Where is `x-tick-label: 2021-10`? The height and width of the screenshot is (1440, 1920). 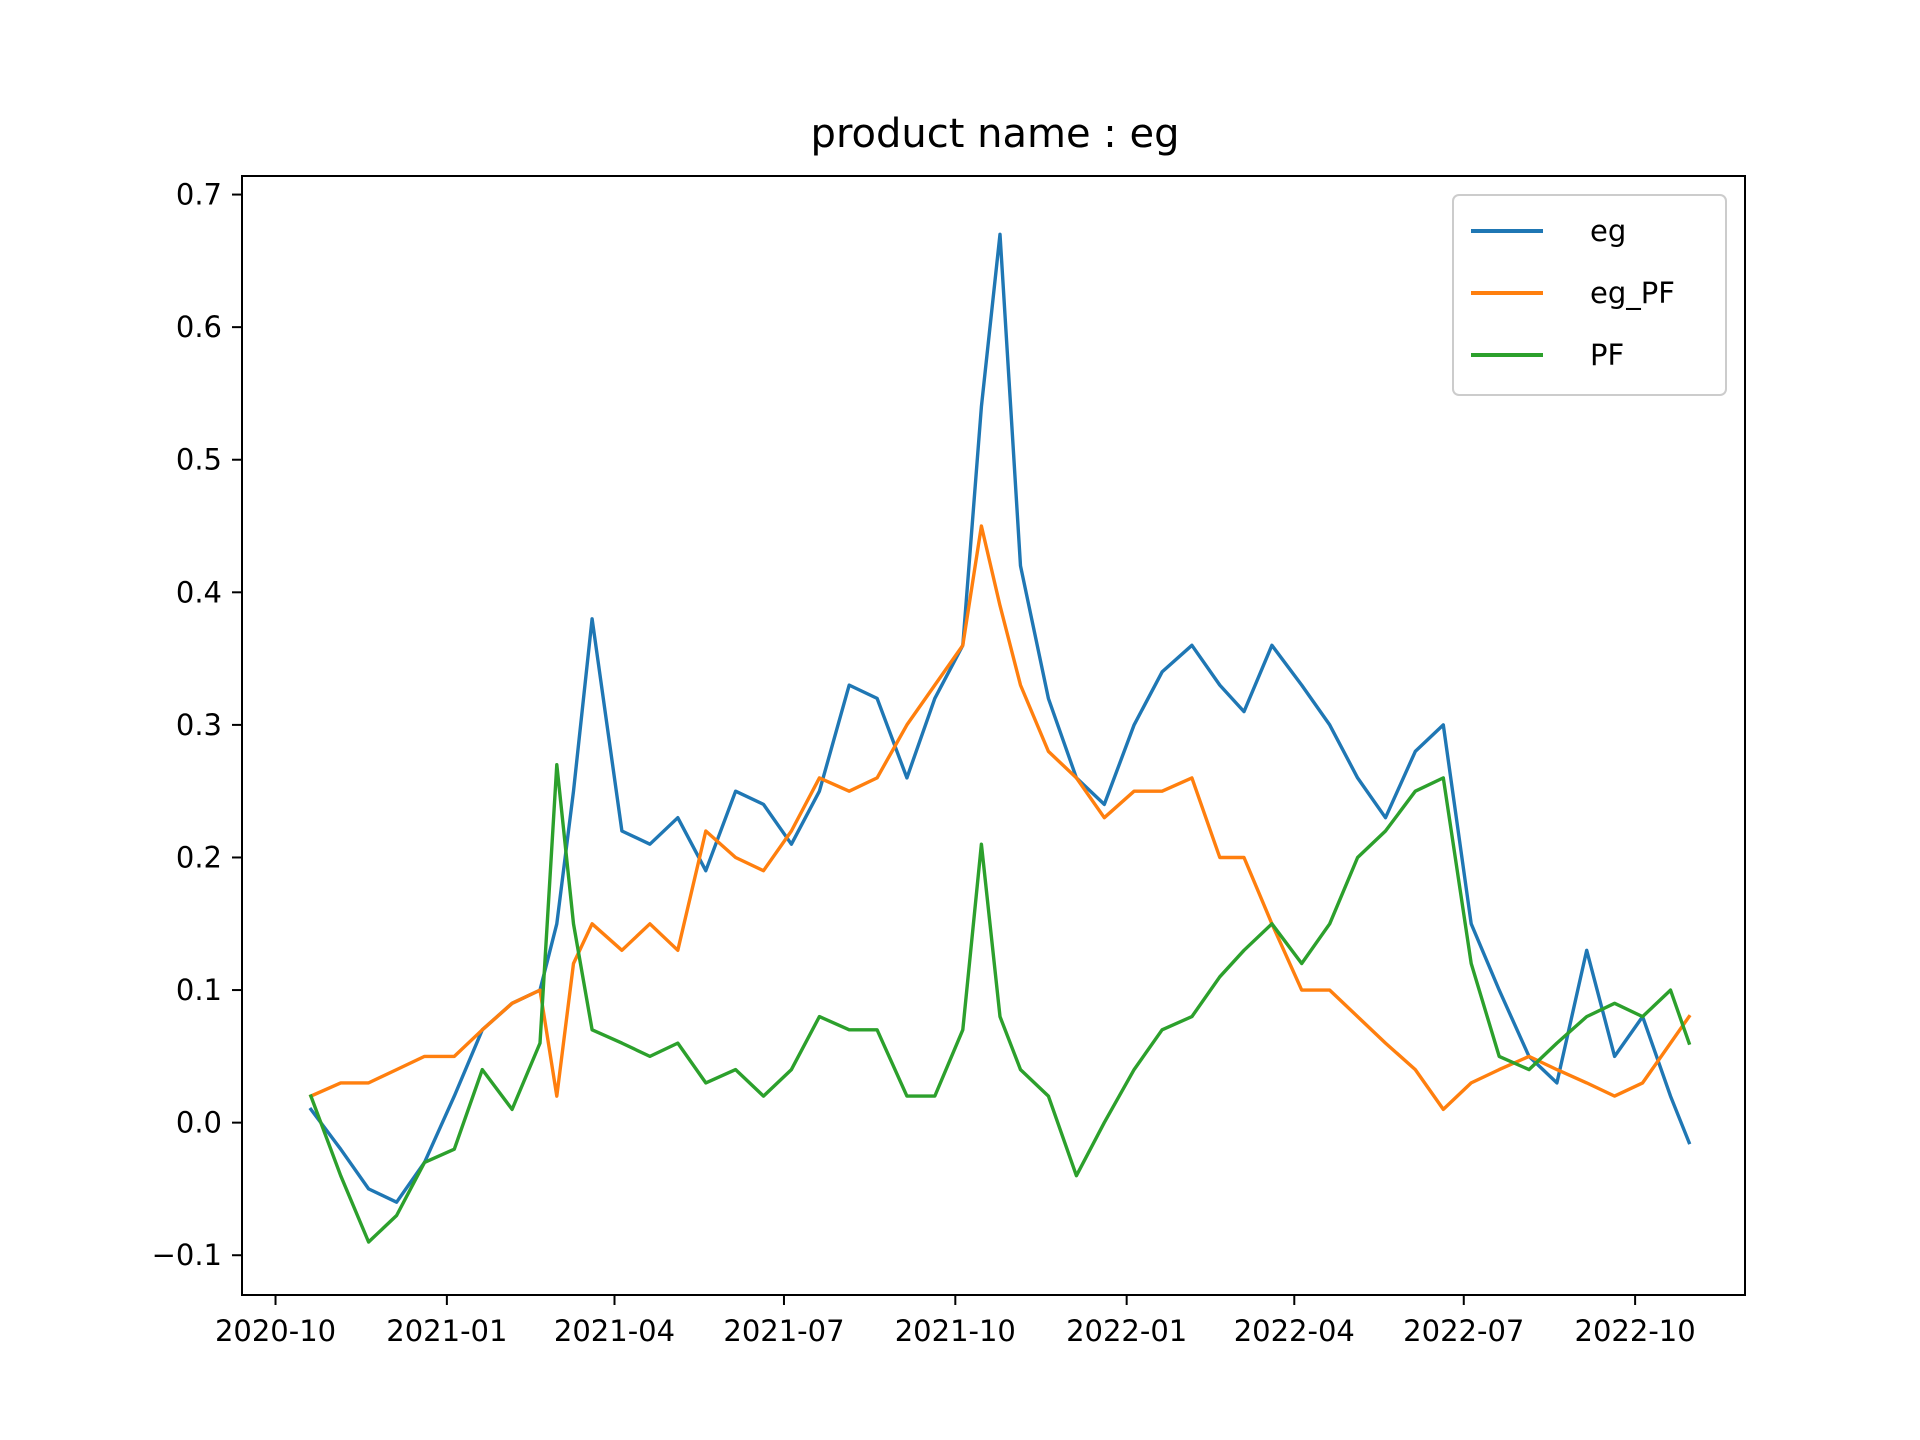
x-tick-label: 2021-10 is located at coordinates (955, 1331).